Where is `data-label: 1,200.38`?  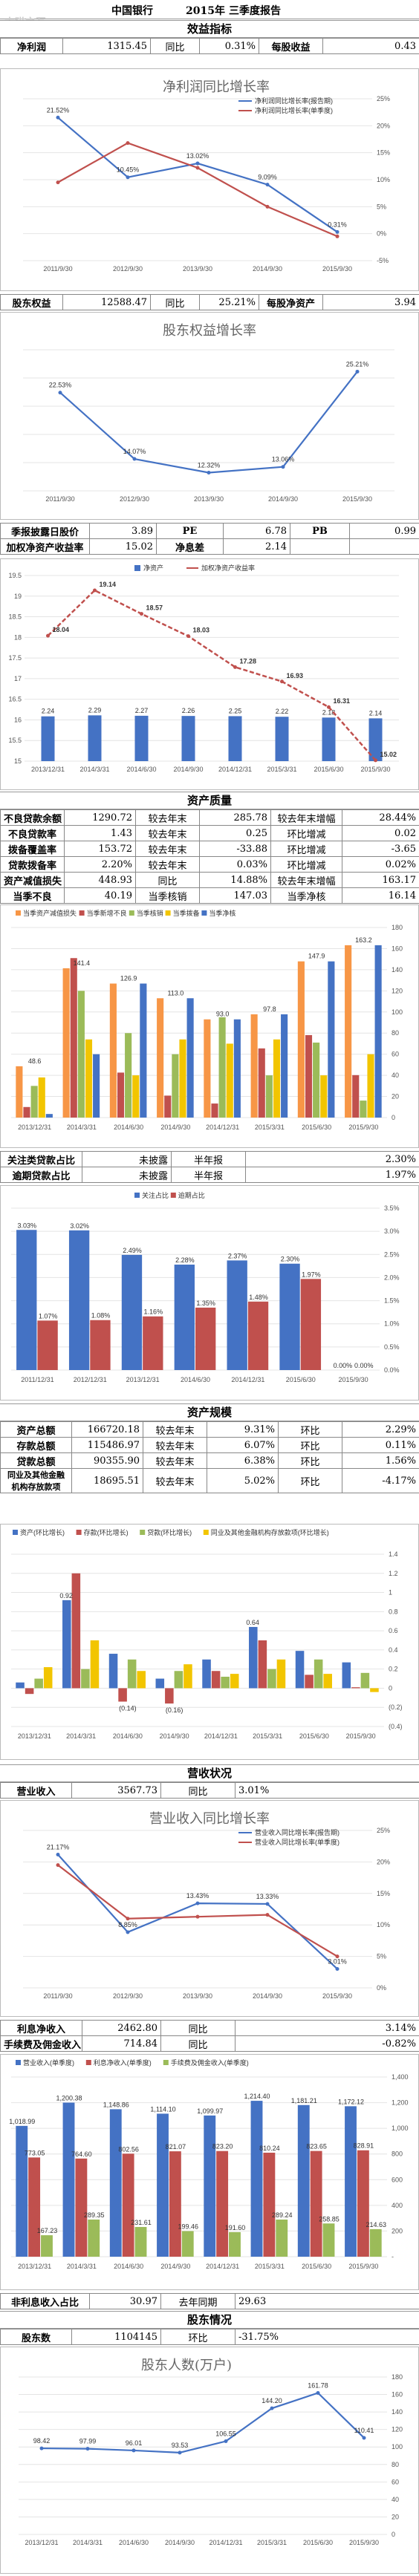
data-label: 1,200.38 is located at coordinates (69, 2098).